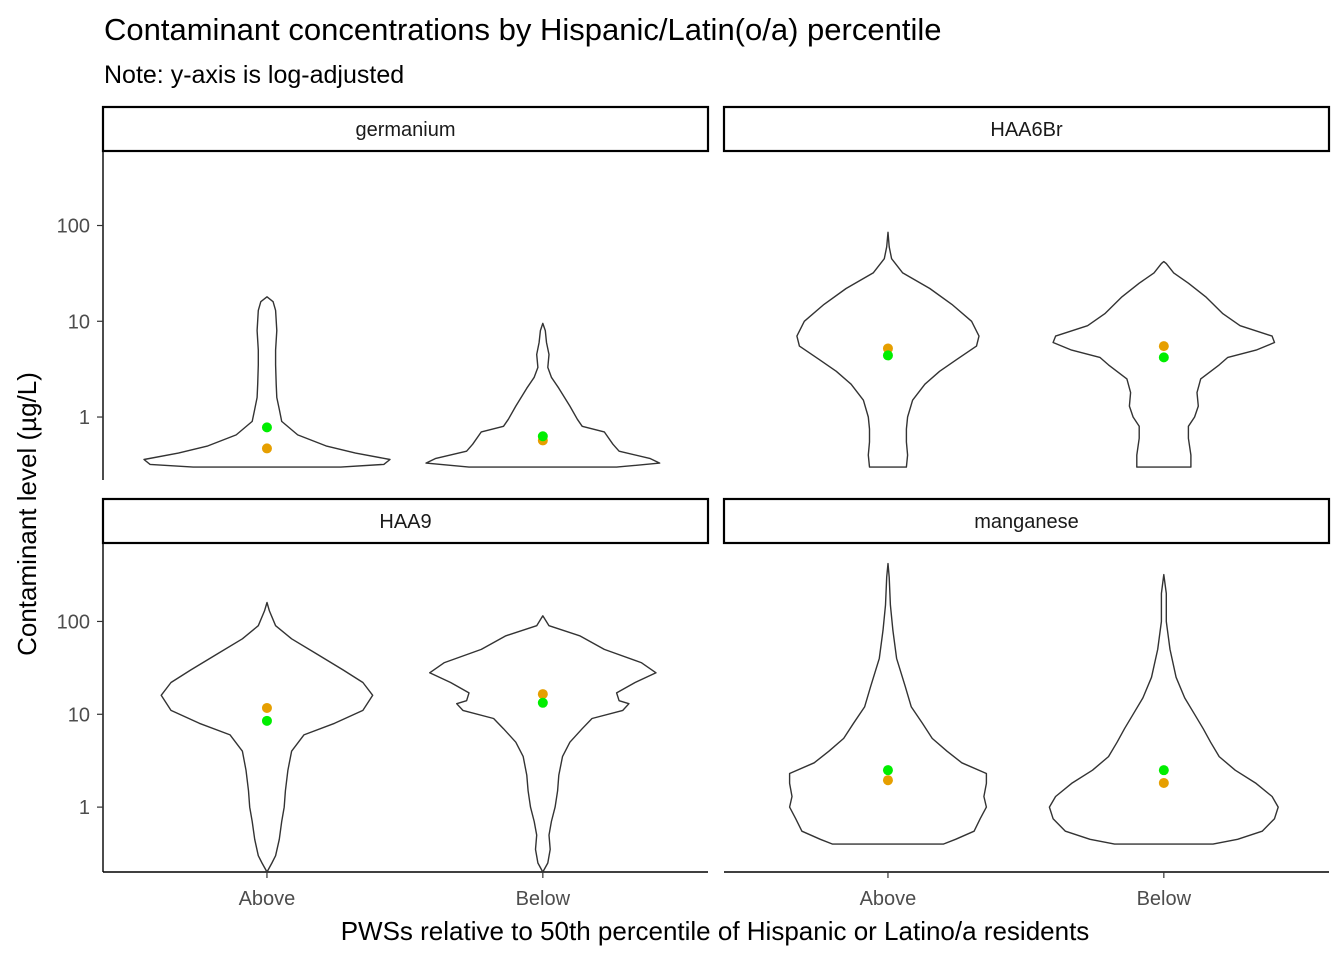 The width and height of the screenshot is (1344, 960). I want to click on violin-haa9-above, so click(267, 737).